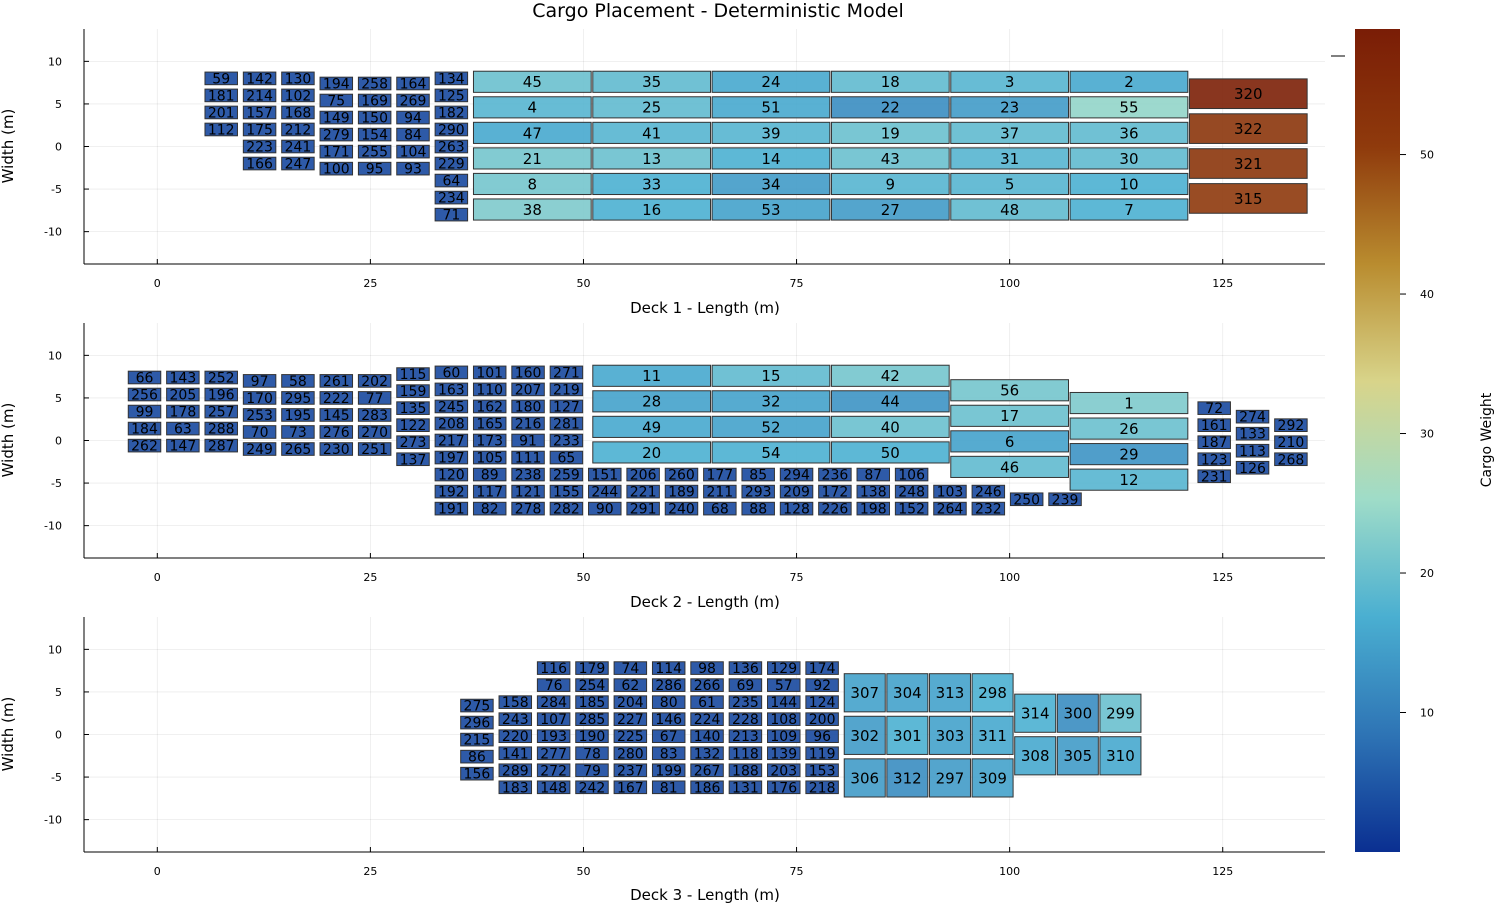 This screenshot has width=1500, height=904. I want to click on cargo-label: 89, so click(490, 476).